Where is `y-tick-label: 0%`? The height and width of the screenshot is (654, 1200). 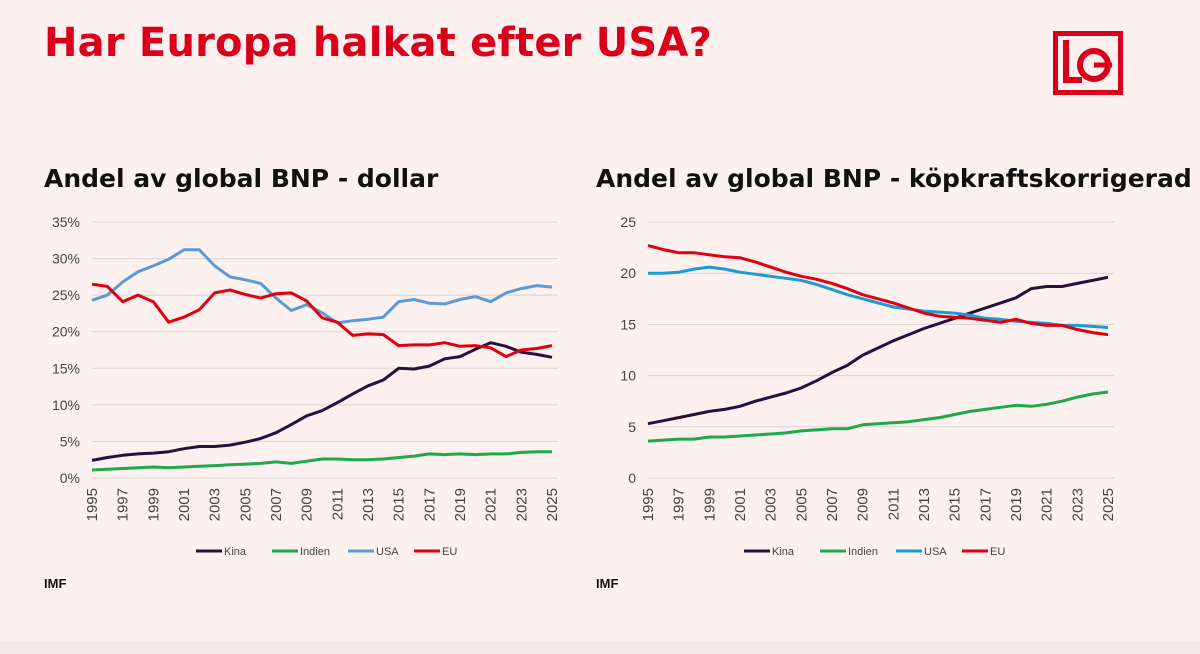
y-tick-label: 0% is located at coordinates (70, 478).